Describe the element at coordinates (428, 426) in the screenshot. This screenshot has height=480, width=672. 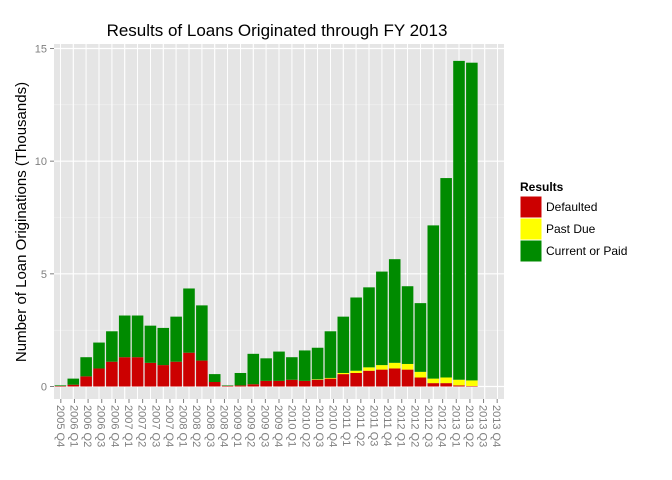
I see `x-tick-label: 2012 Q3` at that location.